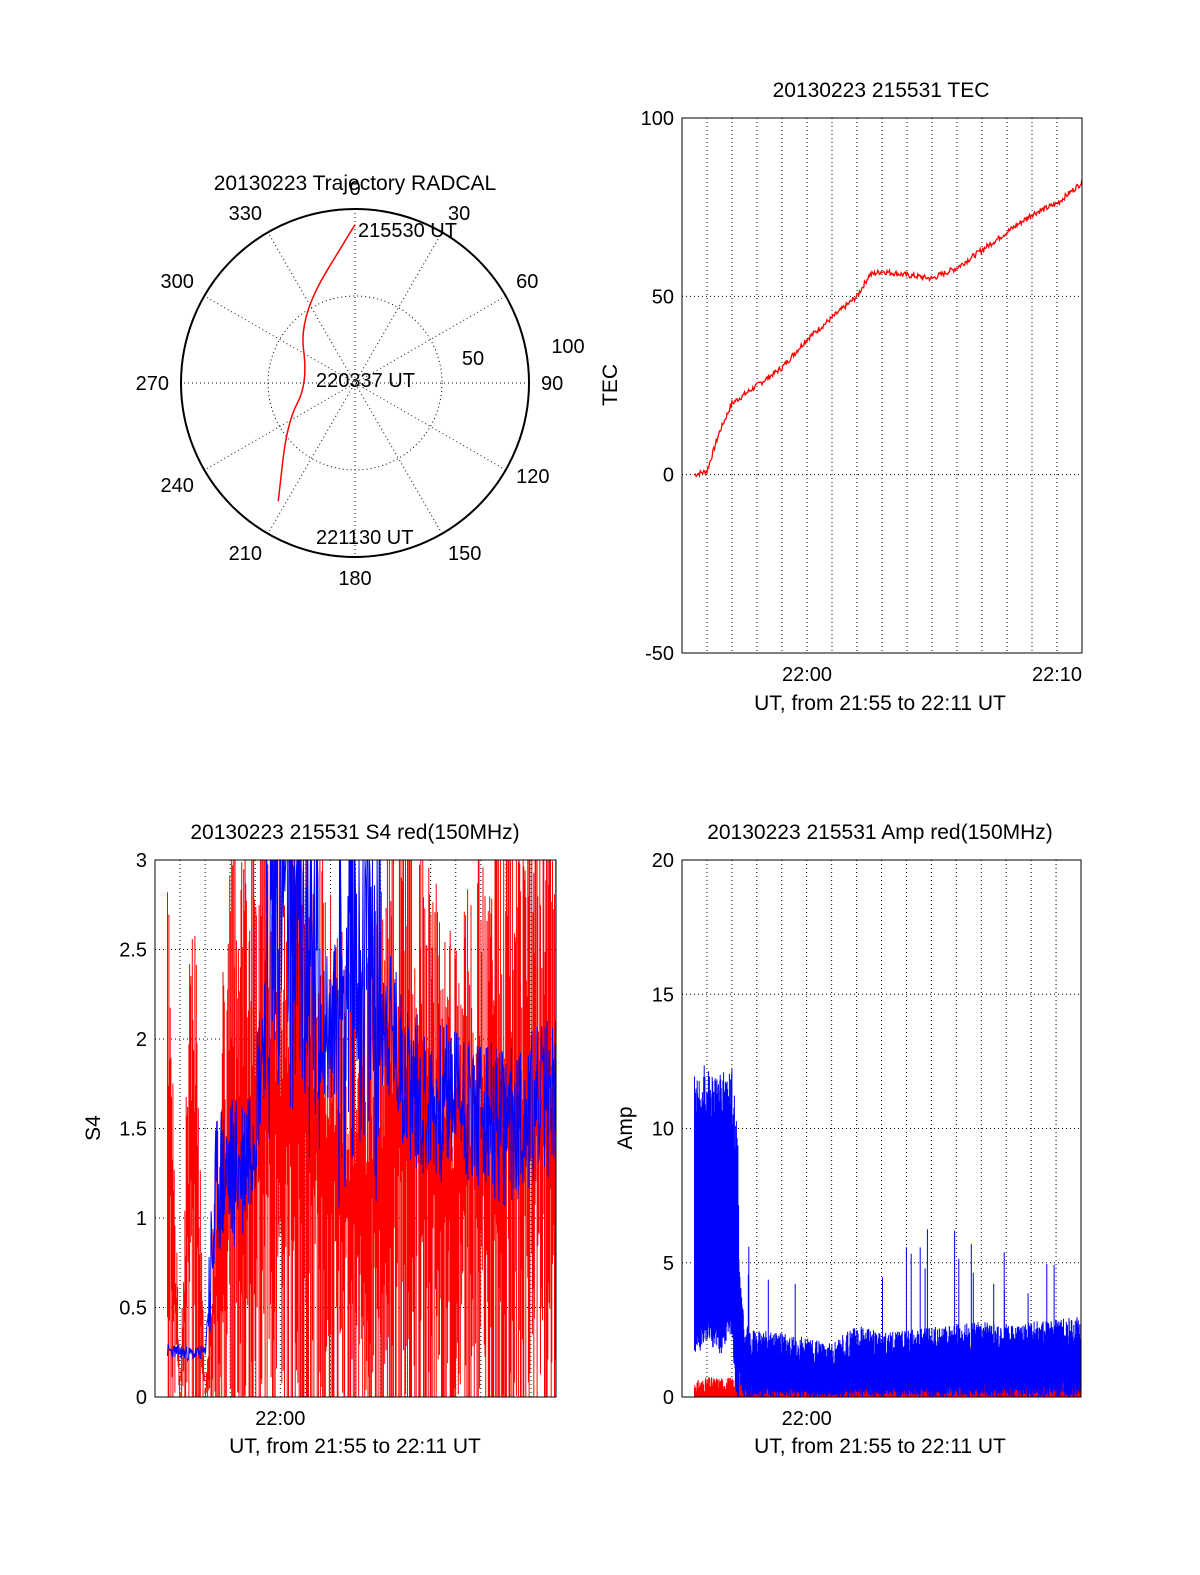 The image size is (1200, 1575). What do you see at coordinates (93, 1128) in the screenshot?
I see `s4-ylabel: S4` at bounding box center [93, 1128].